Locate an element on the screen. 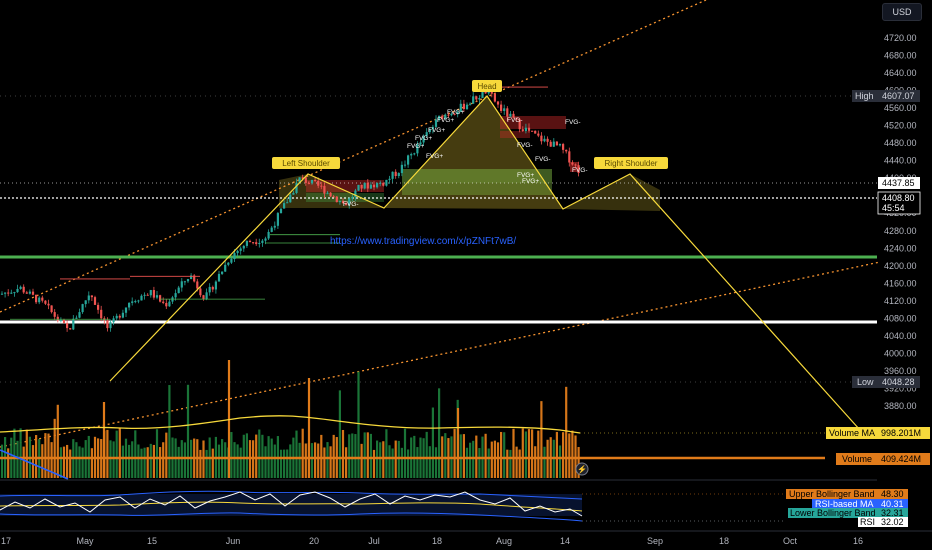  svg-text: Lower Bollinger Band is located at coordinates (833, 513).